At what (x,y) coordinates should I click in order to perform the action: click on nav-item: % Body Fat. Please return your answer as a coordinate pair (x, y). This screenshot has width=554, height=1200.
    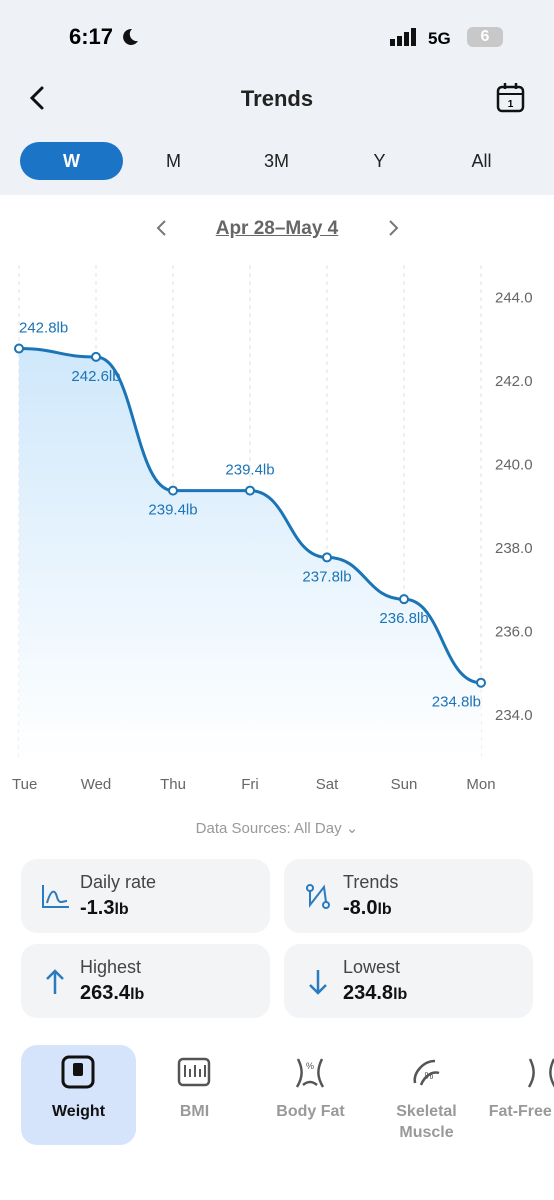
    Looking at the image, I should click on (310, 1095).